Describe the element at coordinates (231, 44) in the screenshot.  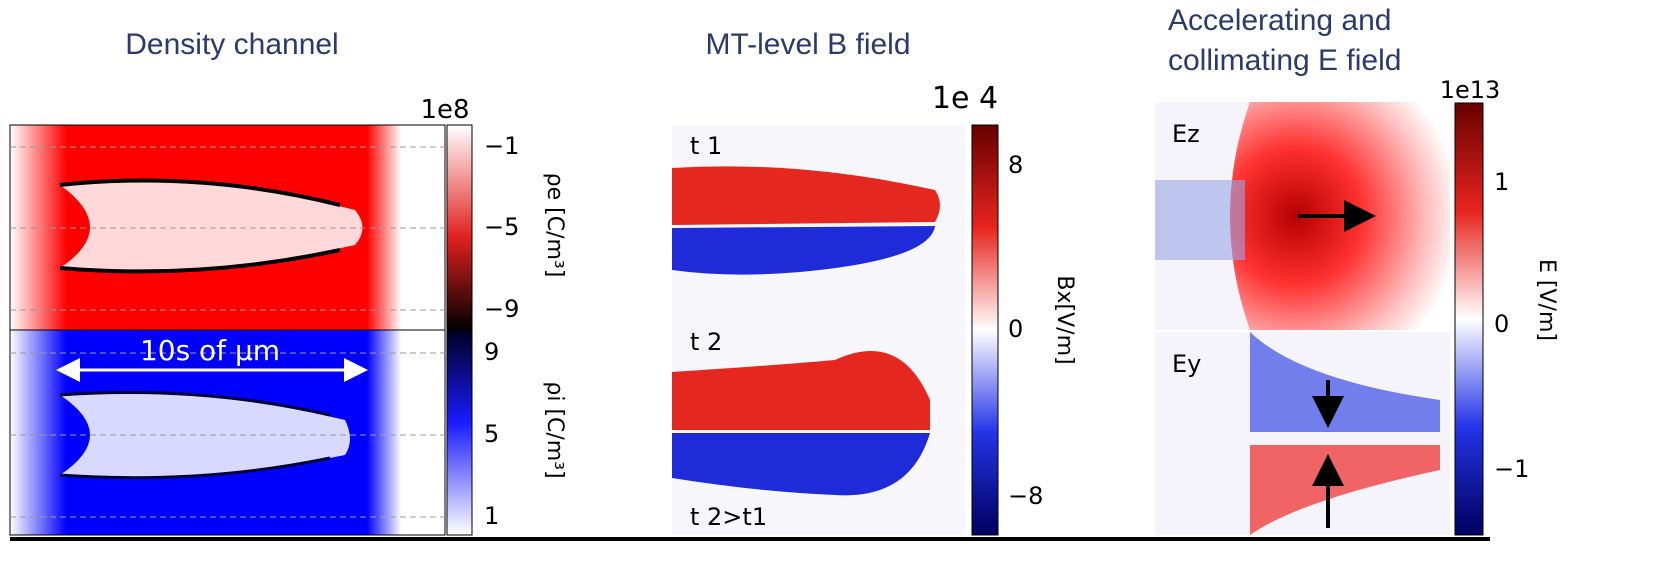
I see `panel-title: Density channel` at that location.